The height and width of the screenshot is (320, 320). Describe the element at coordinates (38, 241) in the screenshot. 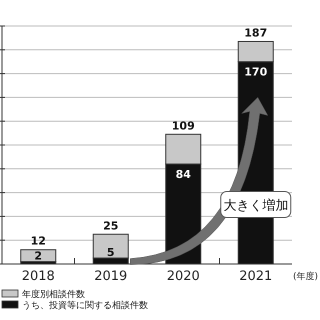

I see `total-label: 12` at that location.